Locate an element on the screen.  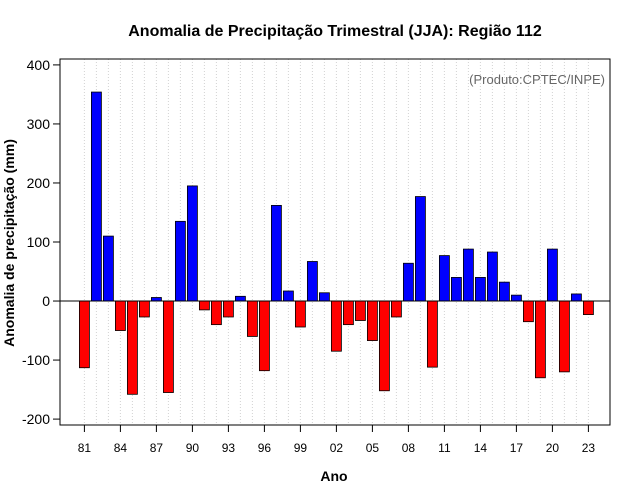
bar-2020 is located at coordinates (552, 275).